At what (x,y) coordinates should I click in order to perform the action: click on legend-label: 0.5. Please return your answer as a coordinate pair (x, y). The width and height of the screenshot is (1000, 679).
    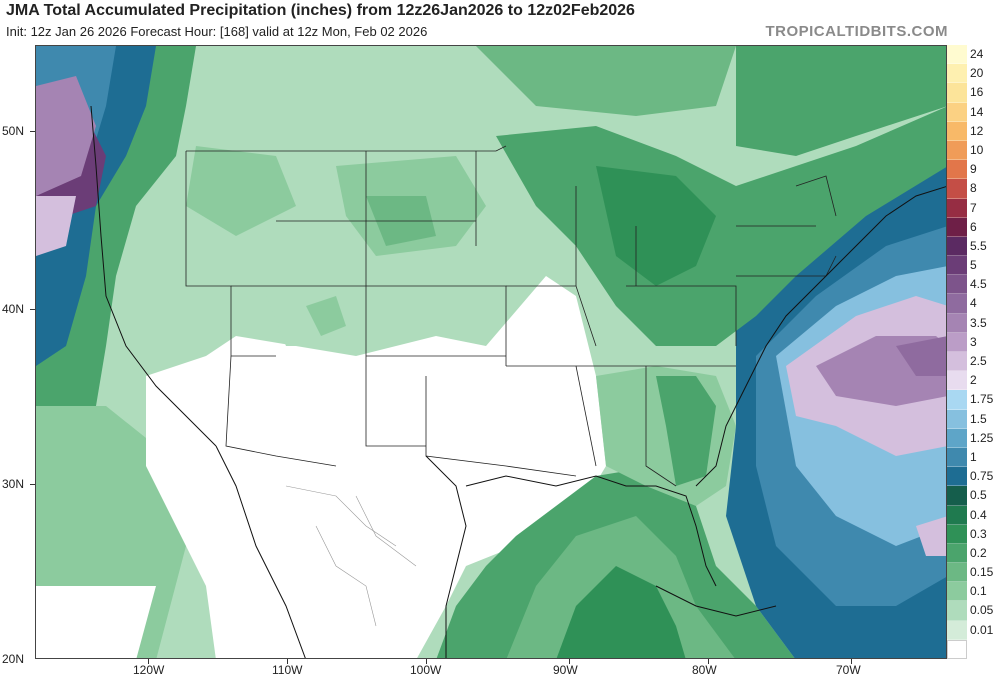
    Looking at the image, I should click on (978, 495).